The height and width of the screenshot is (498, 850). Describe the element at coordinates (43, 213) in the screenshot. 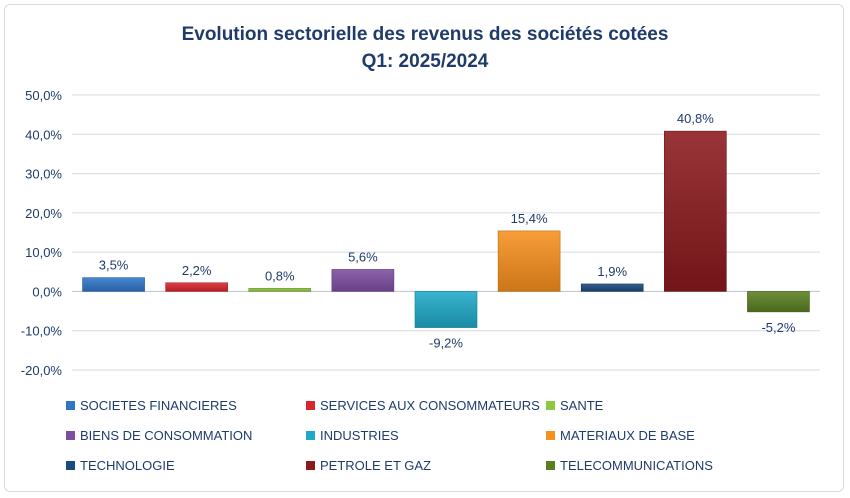

I see `y-tick-label: 20,0%` at that location.